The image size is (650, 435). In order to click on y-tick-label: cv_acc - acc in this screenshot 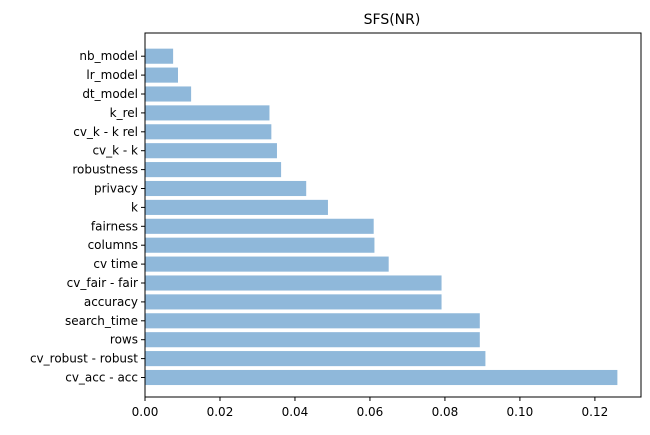, I will do `click(101, 378)`.